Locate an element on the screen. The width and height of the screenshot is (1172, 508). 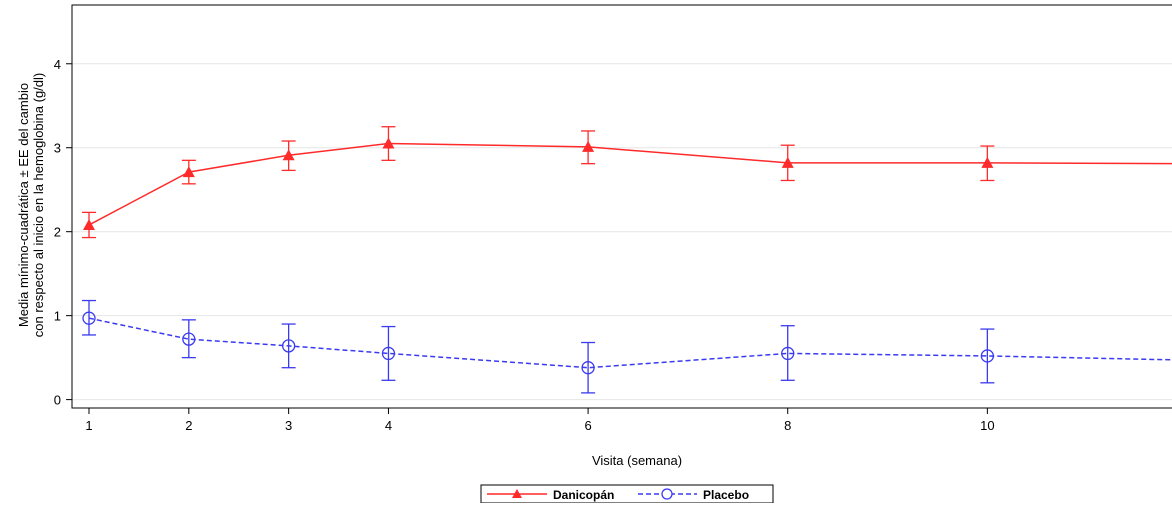
x-tick-label-6: 10 is located at coordinates (987, 425).